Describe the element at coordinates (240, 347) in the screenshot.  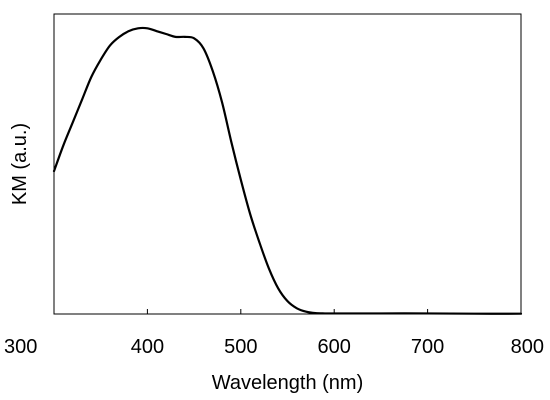
I see `x-tick-label: 500` at that location.